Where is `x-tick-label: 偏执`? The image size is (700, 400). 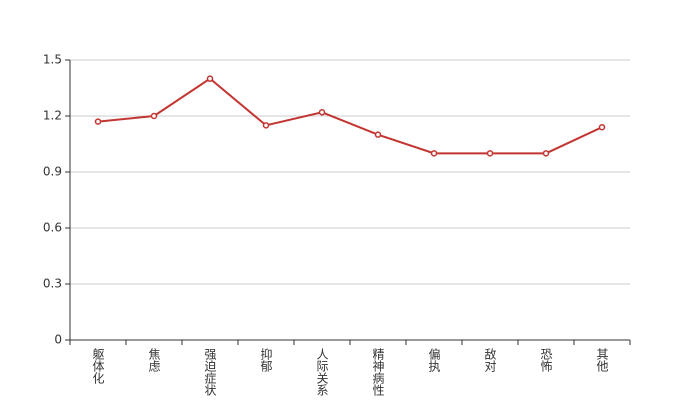
x-tick-label: 偏执 is located at coordinates (434, 360).